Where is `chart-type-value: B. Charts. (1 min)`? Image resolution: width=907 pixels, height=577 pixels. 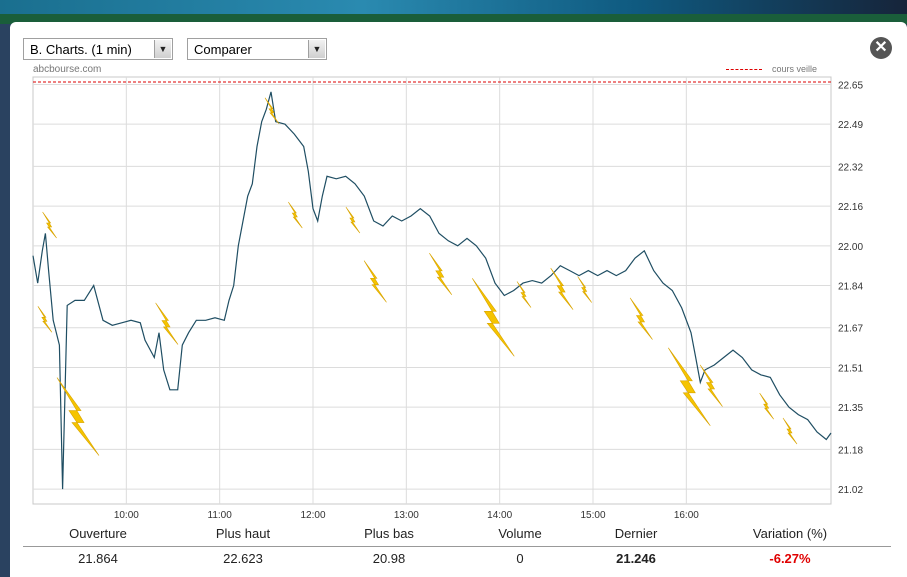
chart-type-value: B. Charts. (1 min) is located at coordinates (81, 49).